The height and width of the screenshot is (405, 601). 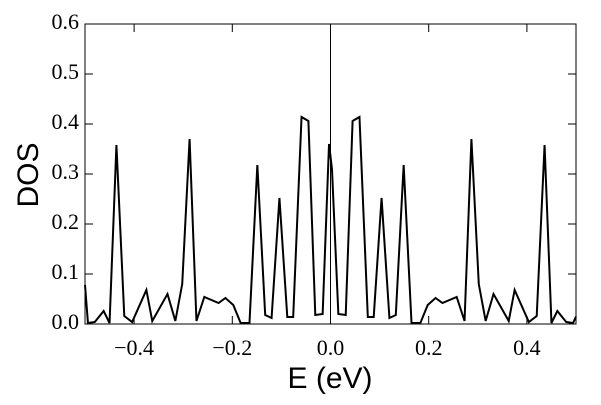 I want to click on y-tick-label: 0.2, so click(x=66, y=221).